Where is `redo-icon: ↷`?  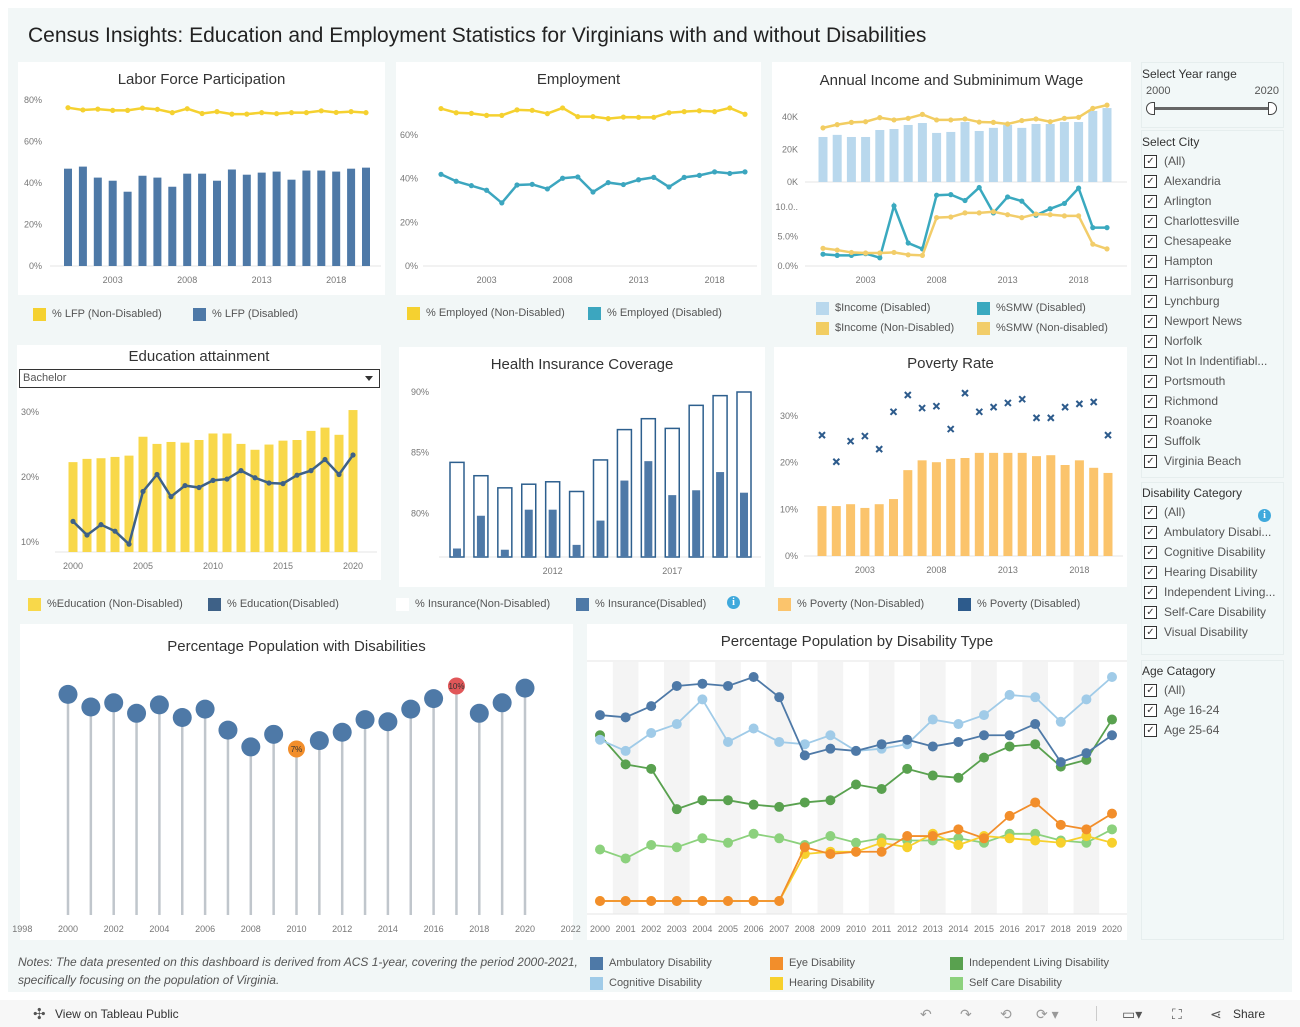
redo-icon: ↷ is located at coordinates (966, 1014).